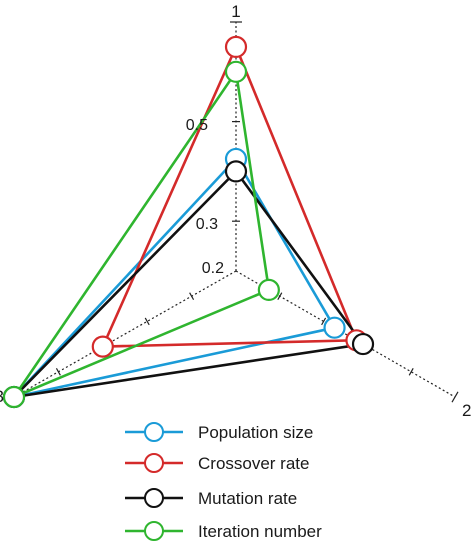  What do you see at coordinates (125, 334) in the screenshot?
I see `axis-3-line` at bounding box center [125, 334].